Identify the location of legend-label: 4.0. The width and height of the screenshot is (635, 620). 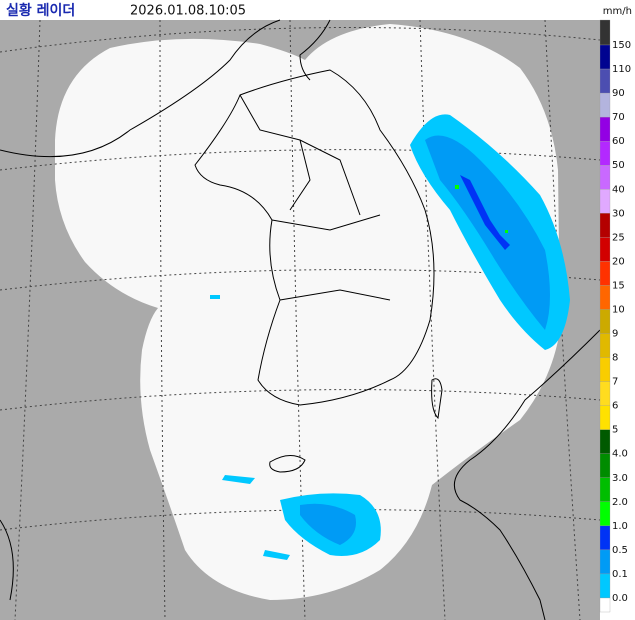
(620, 454).